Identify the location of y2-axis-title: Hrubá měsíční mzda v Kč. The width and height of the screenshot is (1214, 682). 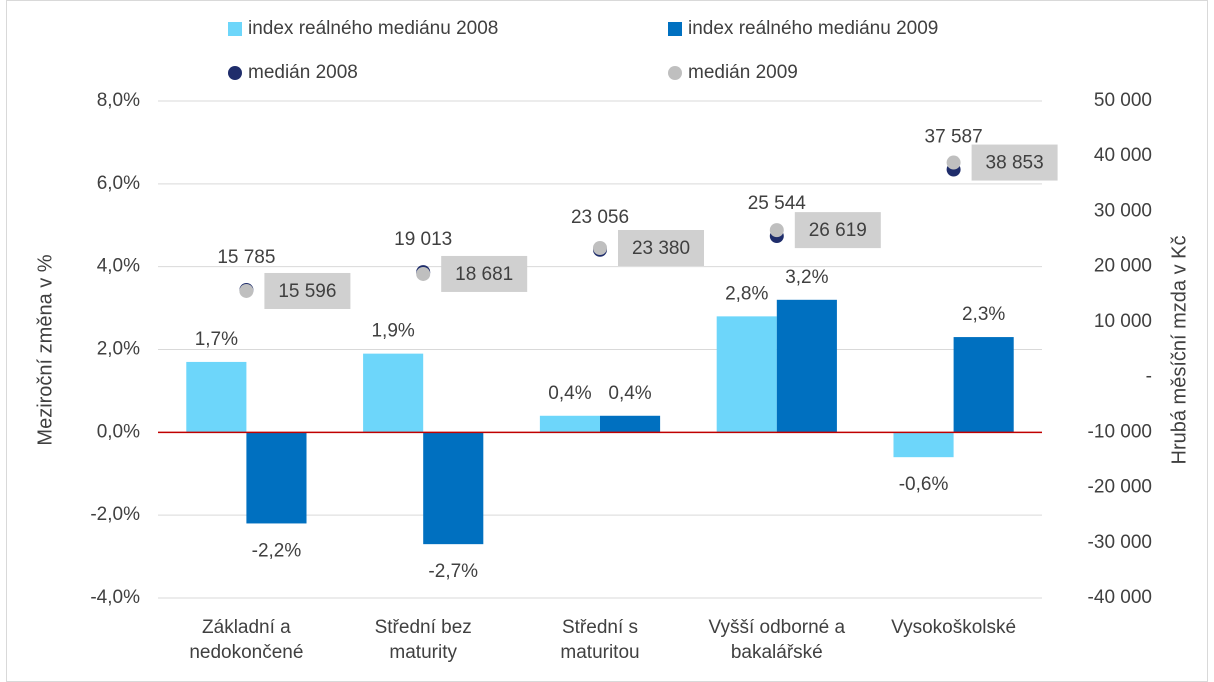
(1179, 350).